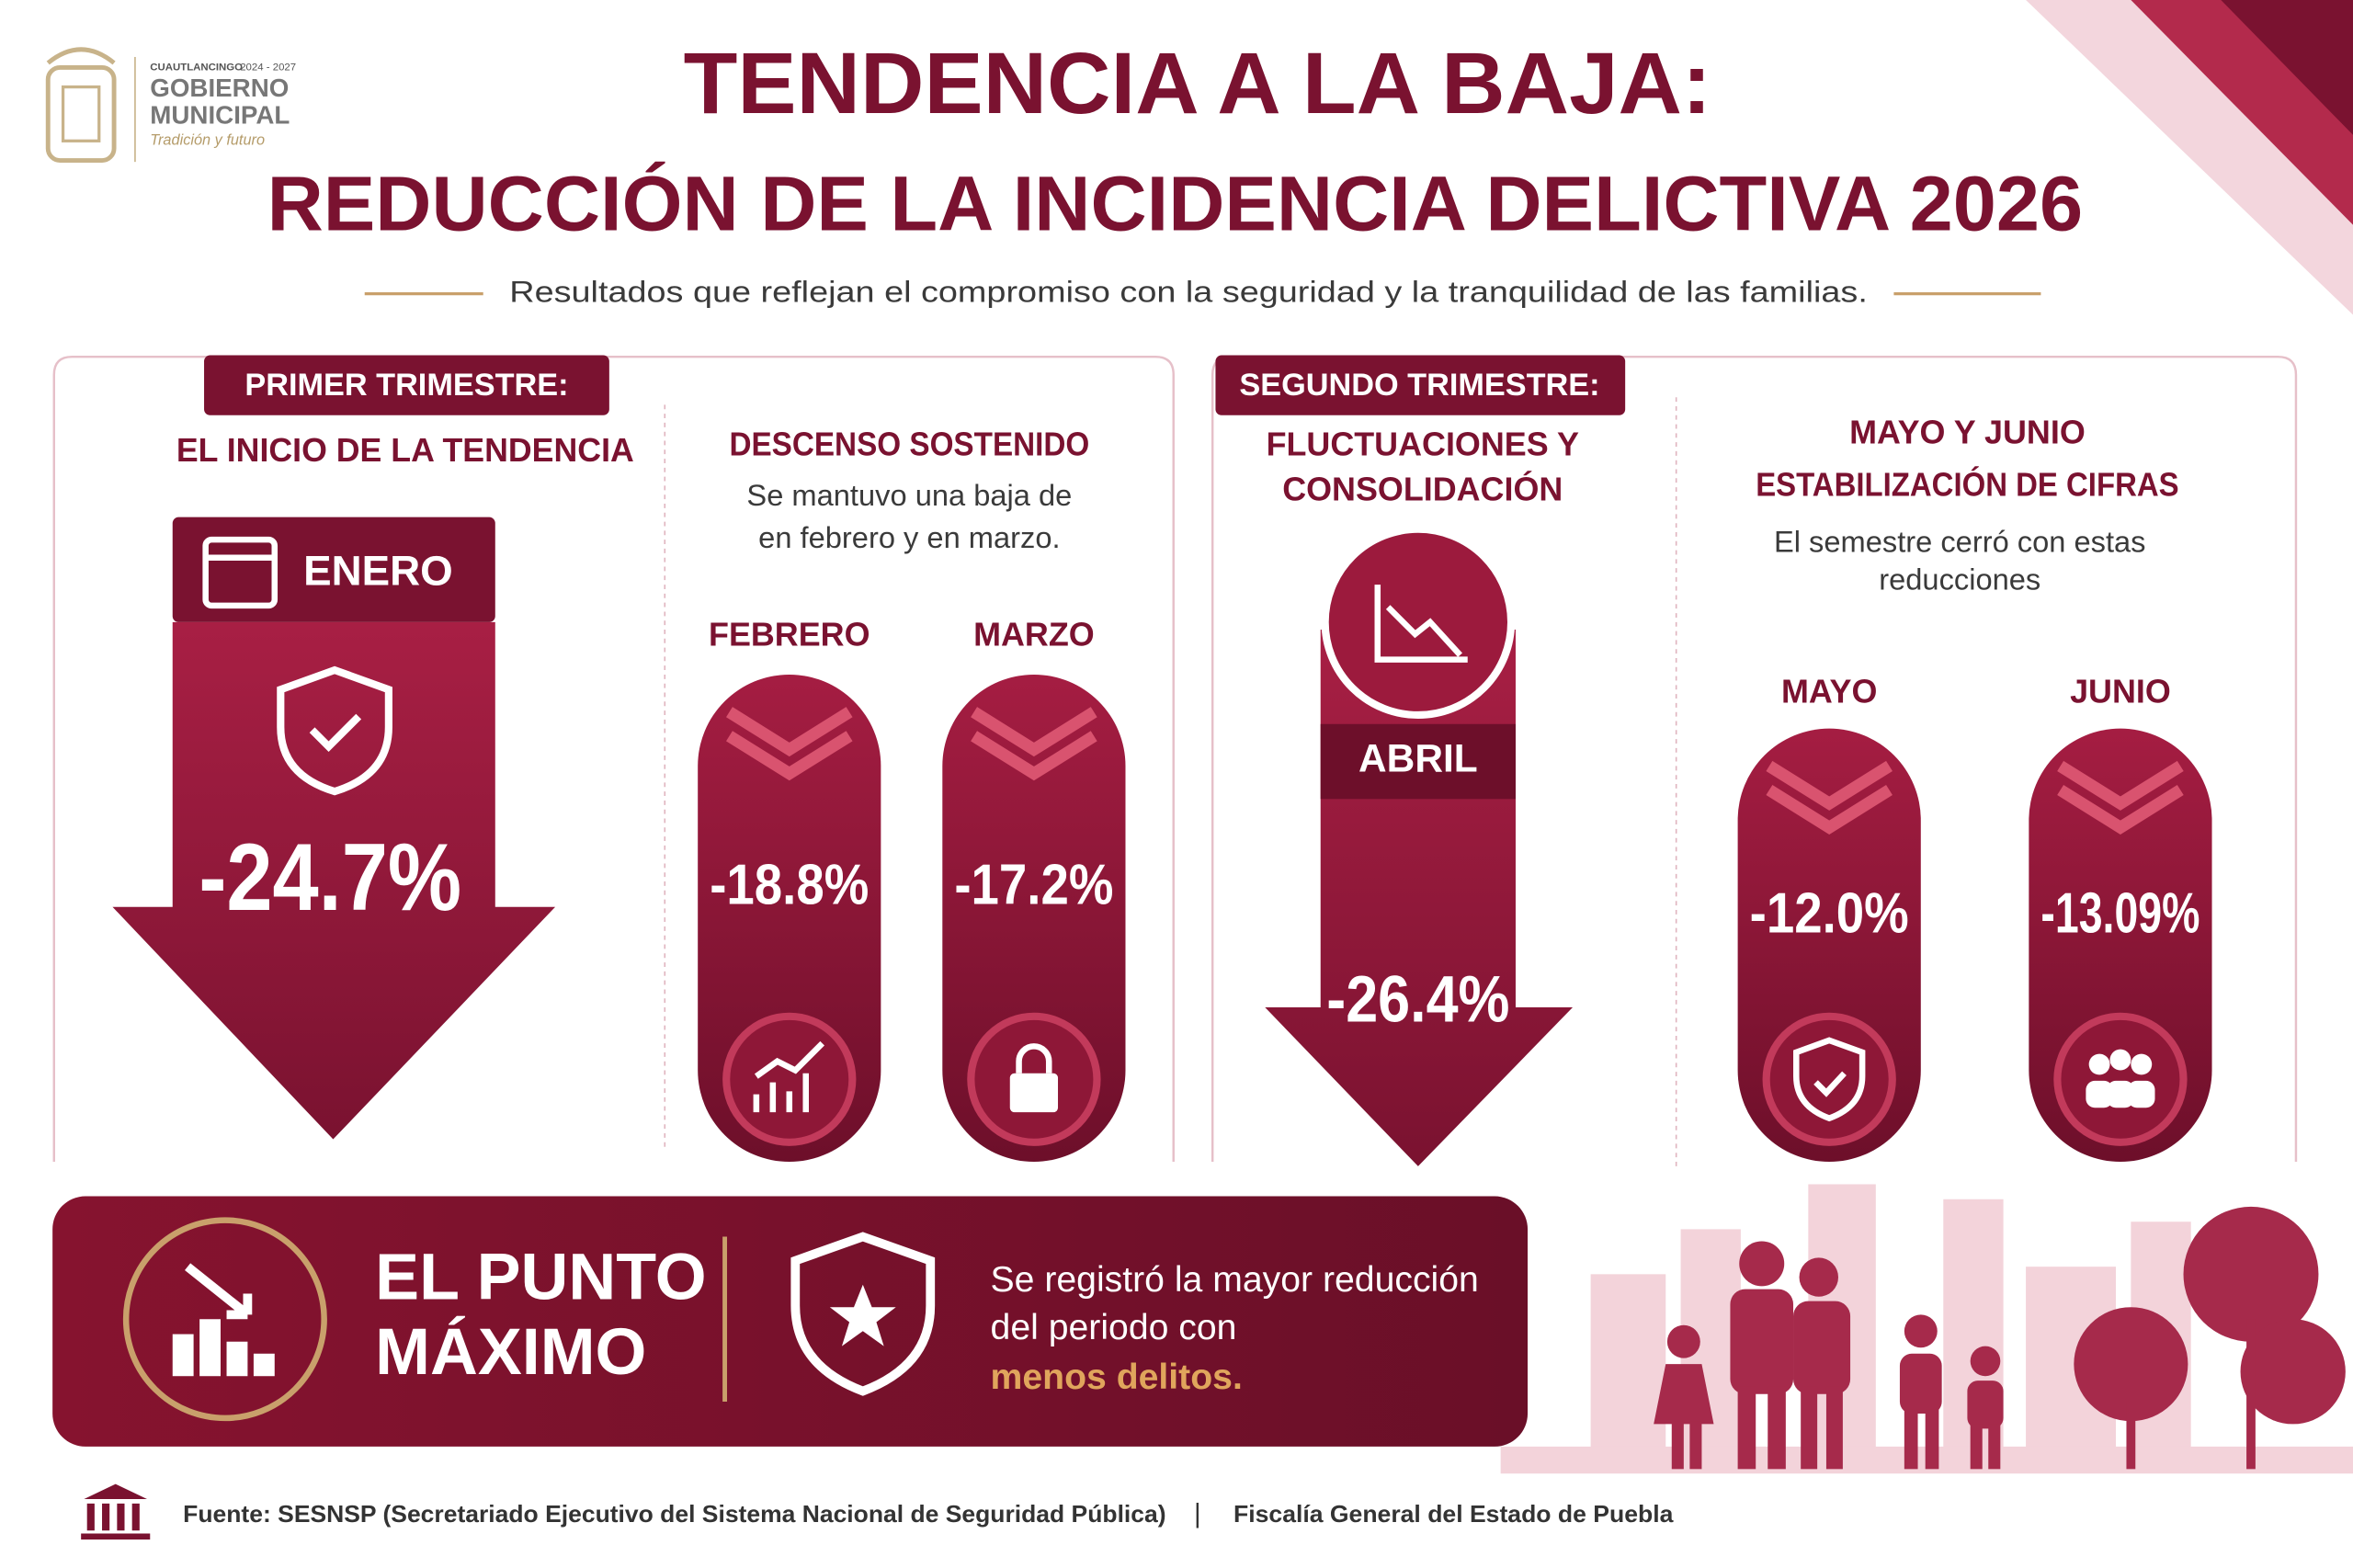 The image size is (2353, 1568). What do you see at coordinates (330, 877) in the screenshot?
I see `label: -24.7%` at bounding box center [330, 877].